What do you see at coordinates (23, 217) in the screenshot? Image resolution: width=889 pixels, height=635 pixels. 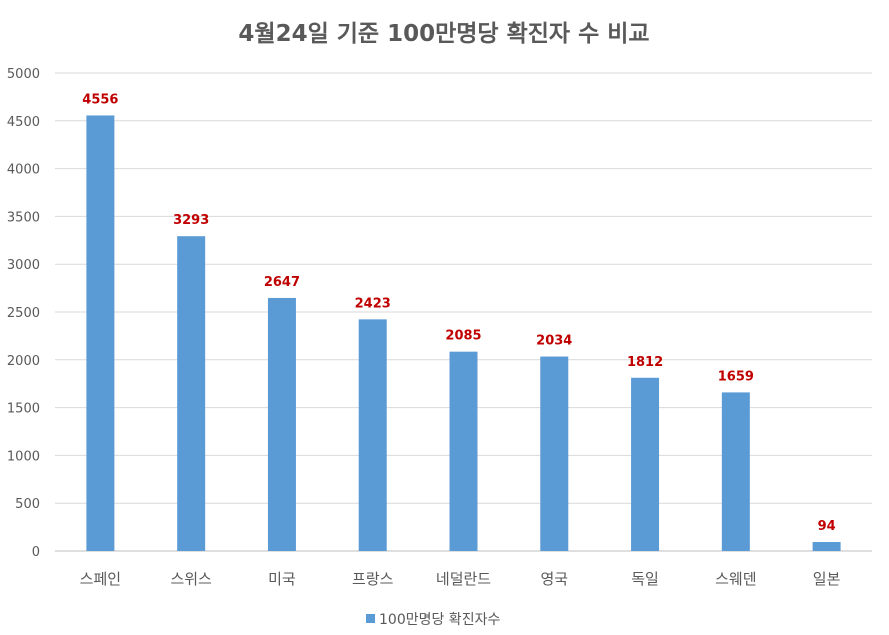 I see `y-tick-label: 3500` at bounding box center [23, 217].